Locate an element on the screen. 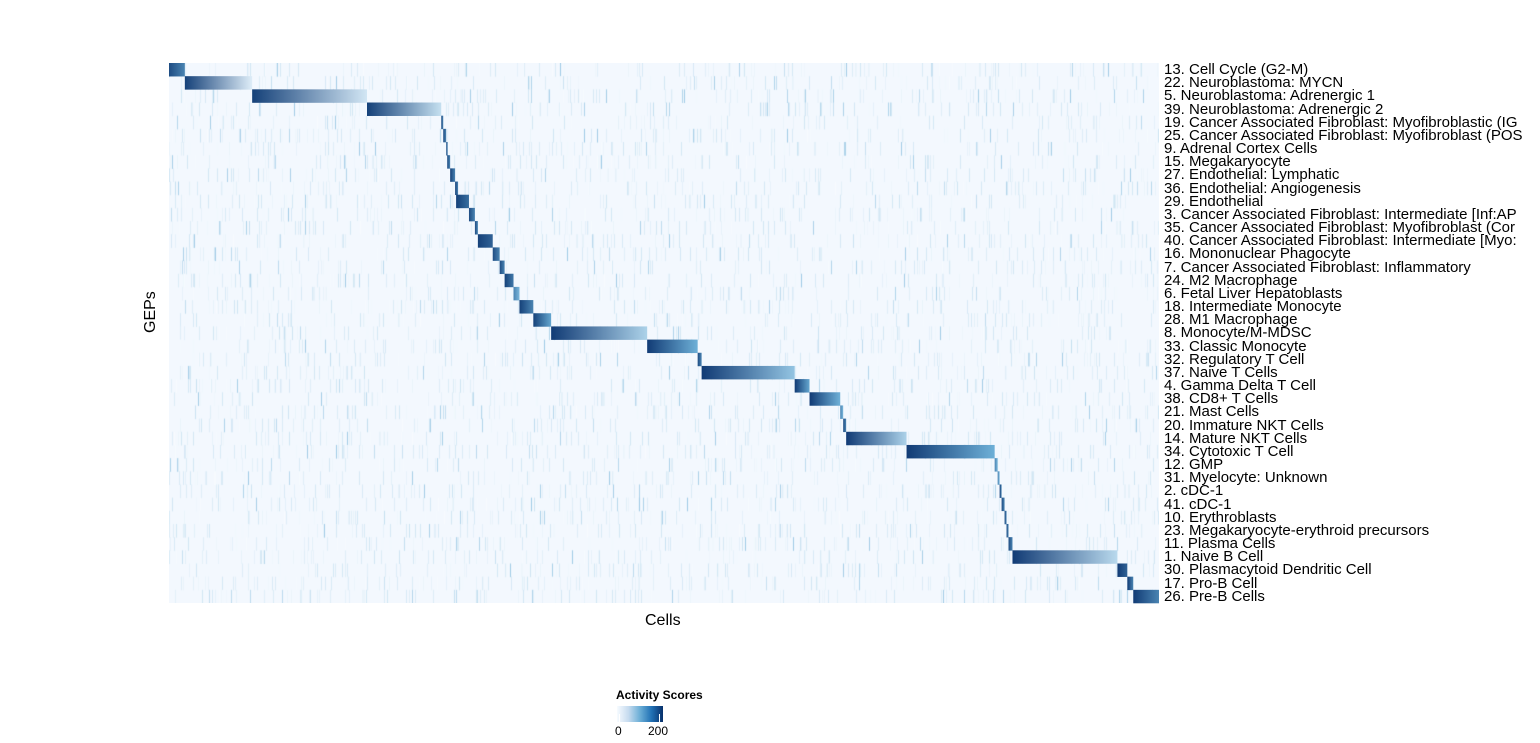 The height and width of the screenshot is (743, 1540). legend-tick-label: 0 is located at coordinates (618, 731).